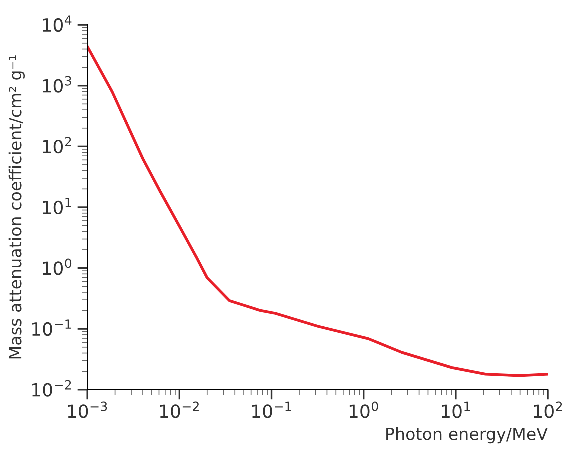 The width and height of the screenshot is (565, 456). I want to click on x-tick-label: 10$^{−1}$, so click(272, 410).